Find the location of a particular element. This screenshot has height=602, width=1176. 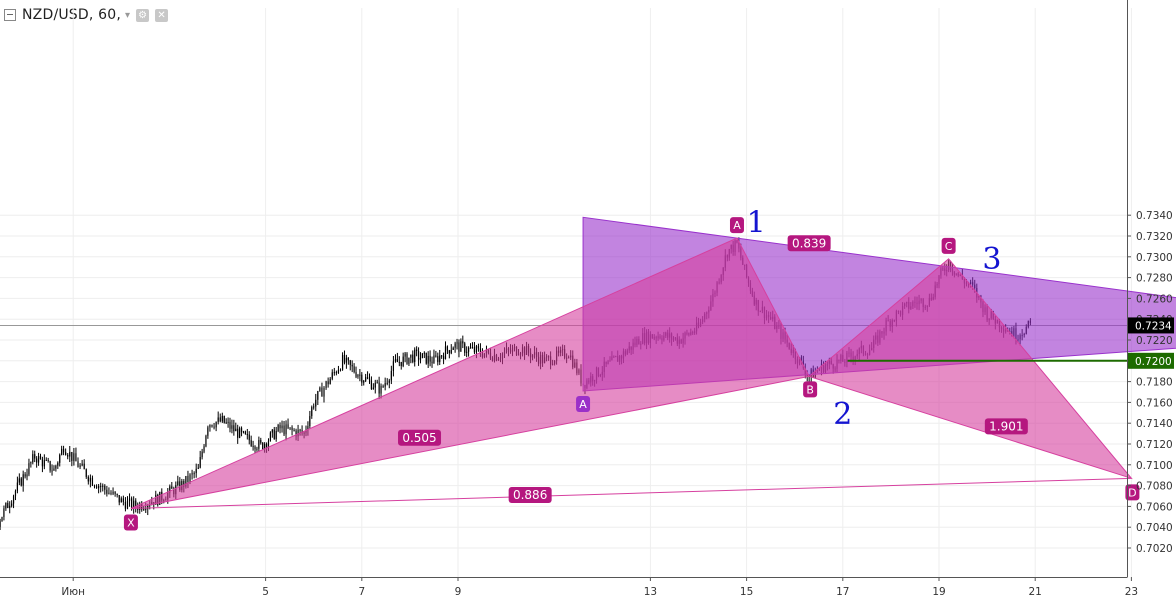

y-tick-label: 0.7100 is located at coordinates (1154, 466).